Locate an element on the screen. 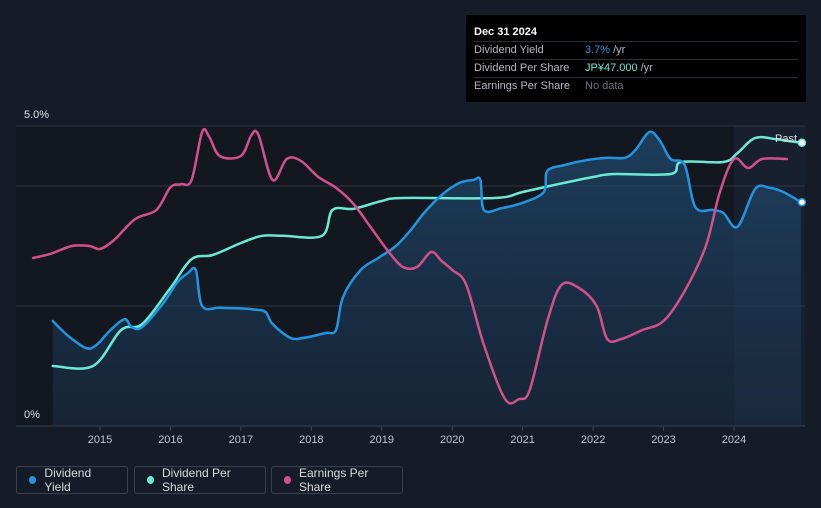  x-tick-label: 2017 is located at coordinates (241, 440).